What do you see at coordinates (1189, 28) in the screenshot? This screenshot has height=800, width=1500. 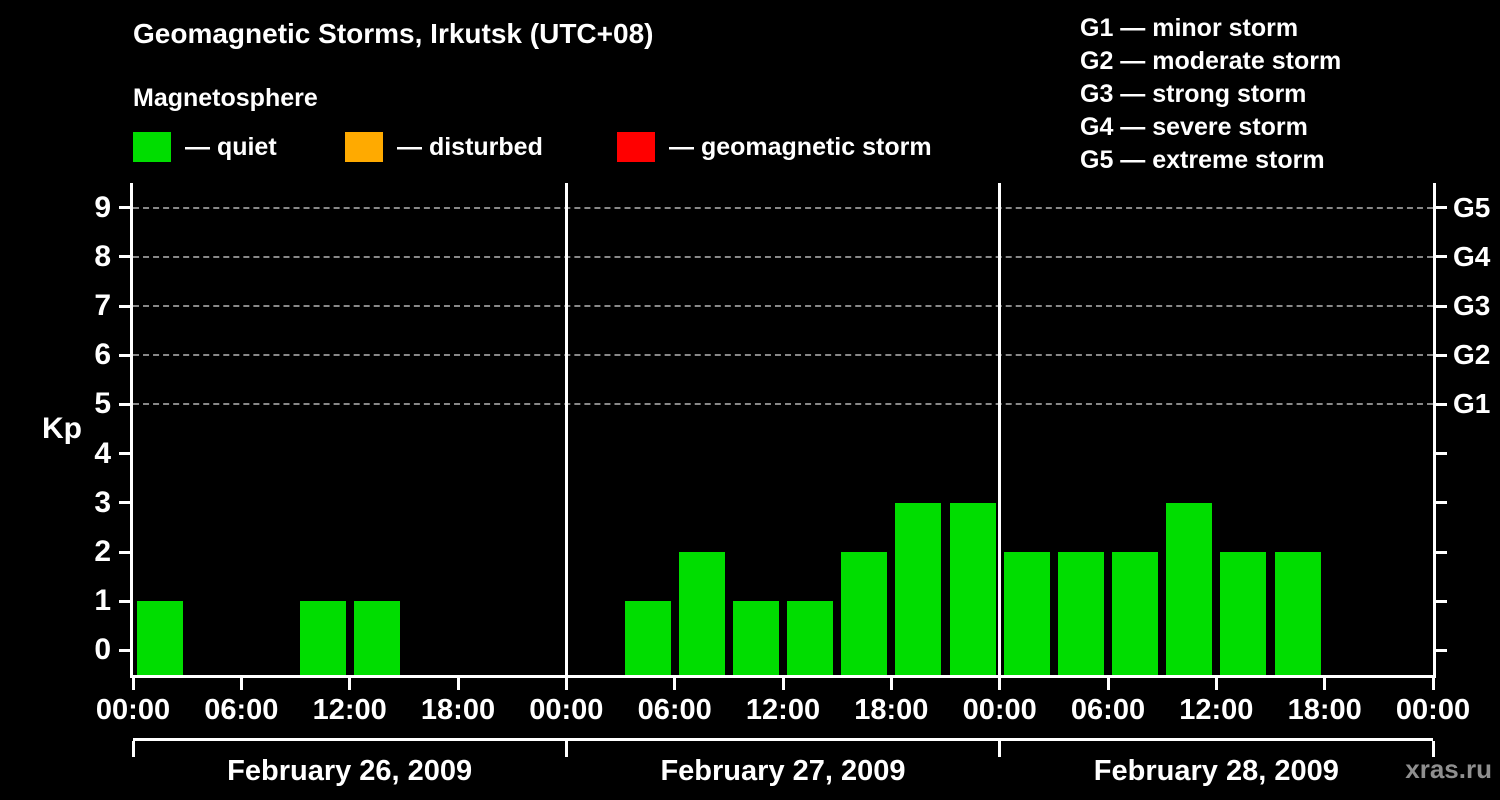 I see `g-scale-legend-item: G1 — minor storm` at bounding box center [1189, 28].